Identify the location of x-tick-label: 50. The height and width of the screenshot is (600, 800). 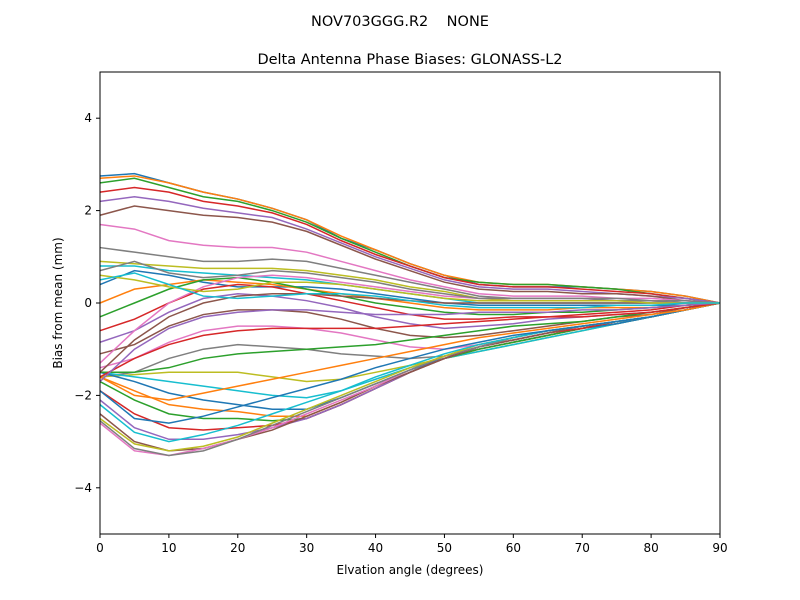
(444, 548).